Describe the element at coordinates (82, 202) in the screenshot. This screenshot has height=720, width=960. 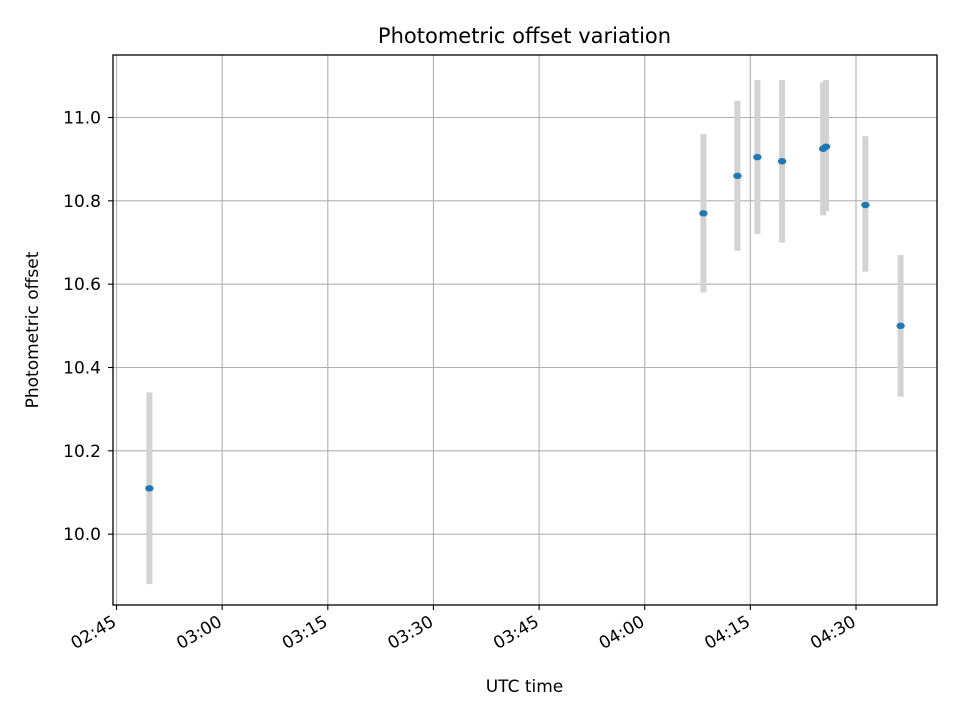
I see `y-tick-label: 10.8` at that location.